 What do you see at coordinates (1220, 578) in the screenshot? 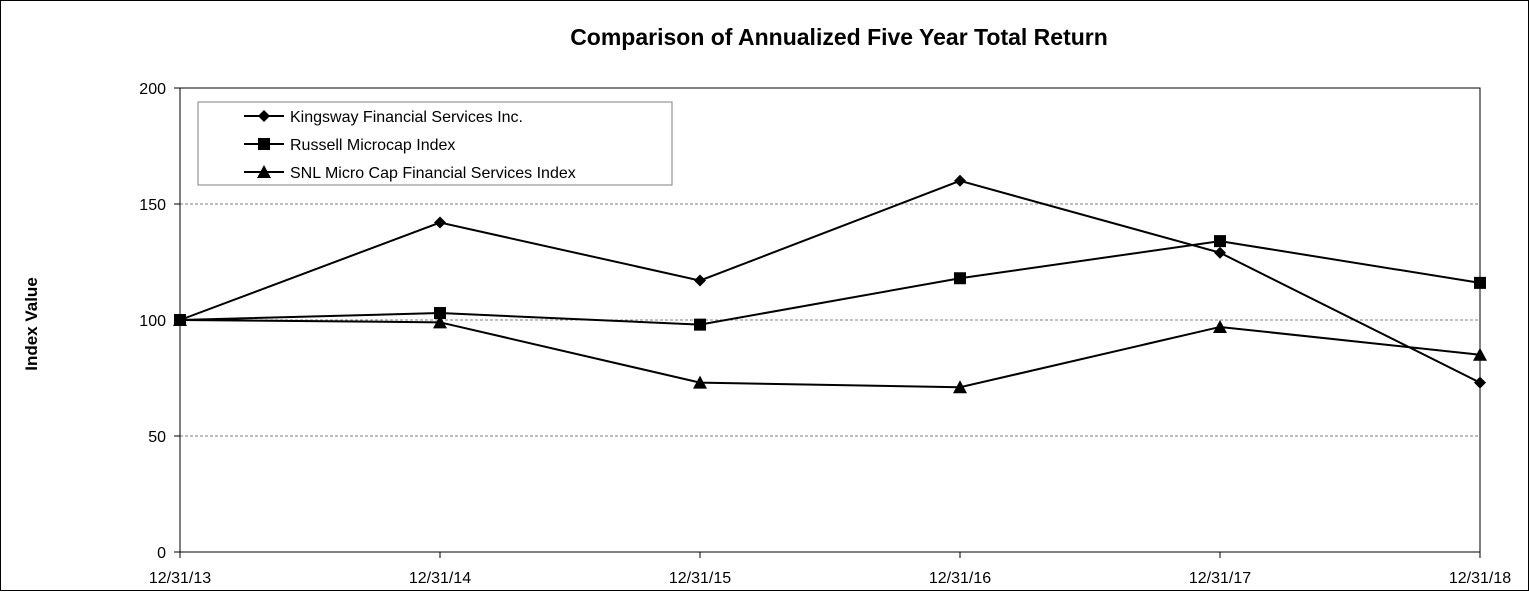
I see `x-tick-label-4: 12/31/17` at bounding box center [1220, 578].